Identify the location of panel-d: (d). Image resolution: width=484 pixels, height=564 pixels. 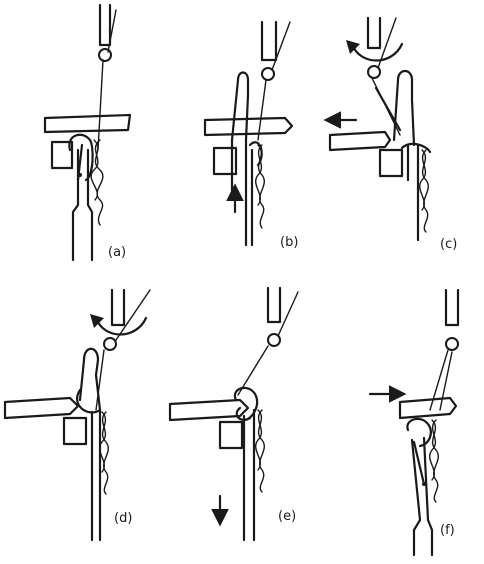
(77, 415).